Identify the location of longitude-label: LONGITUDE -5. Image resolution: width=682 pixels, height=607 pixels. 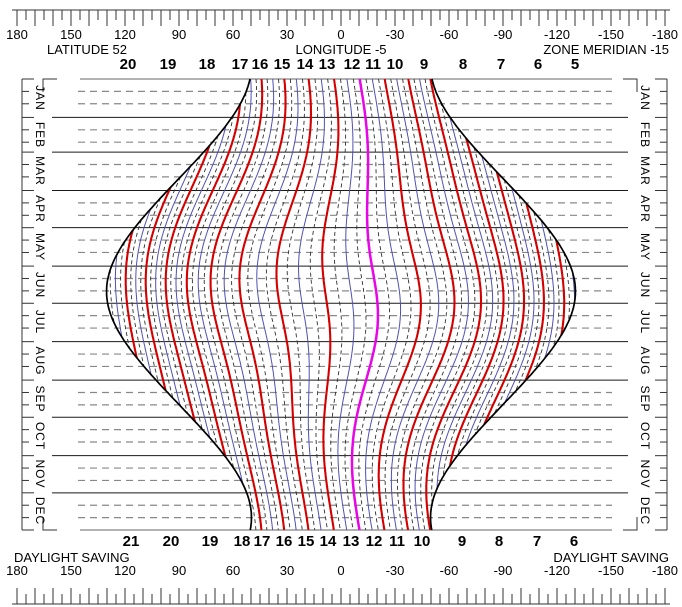
(341, 49).